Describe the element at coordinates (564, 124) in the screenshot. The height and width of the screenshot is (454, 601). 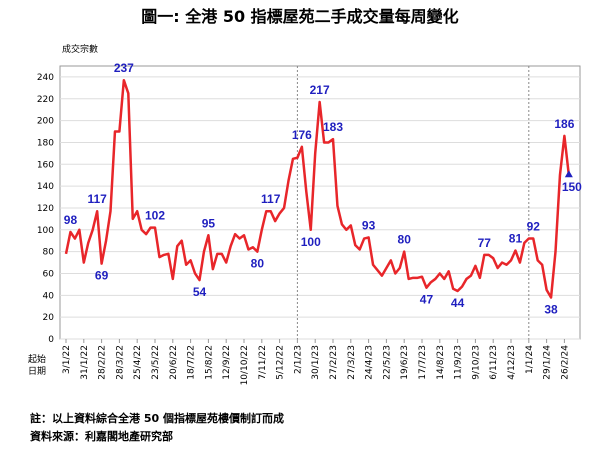
I see `data-label: 186` at that location.